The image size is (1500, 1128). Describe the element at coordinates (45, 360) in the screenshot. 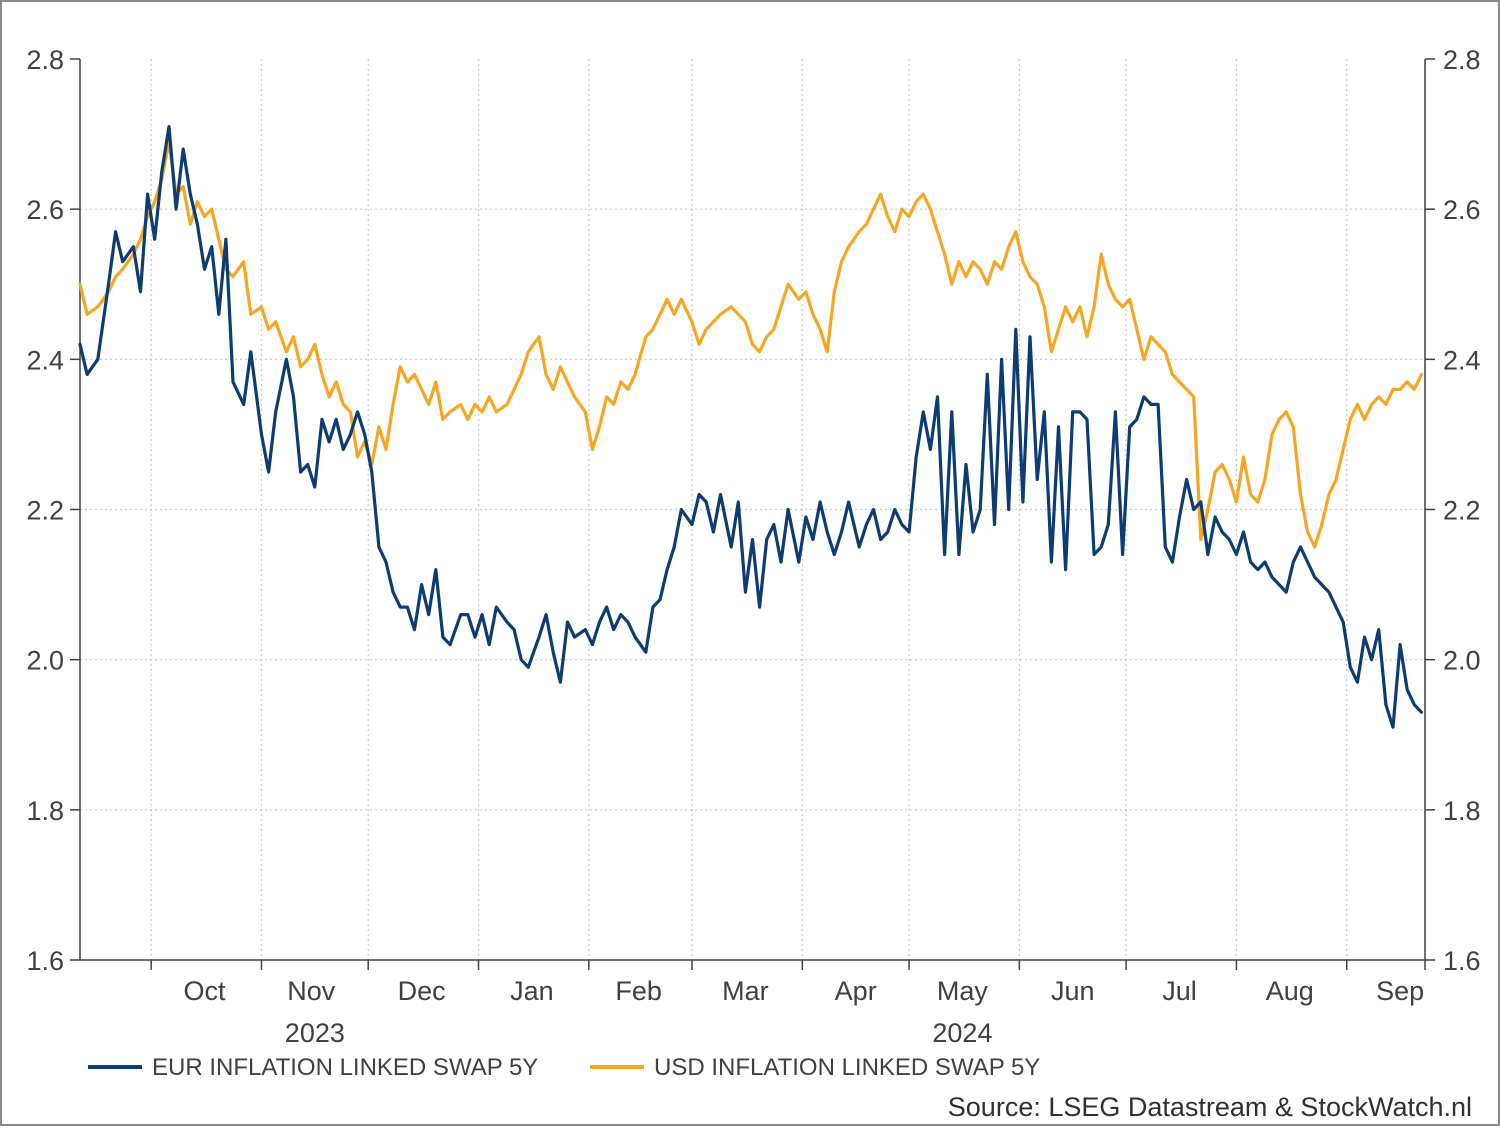

I see `y-tick-label-left: 2.4` at that location.